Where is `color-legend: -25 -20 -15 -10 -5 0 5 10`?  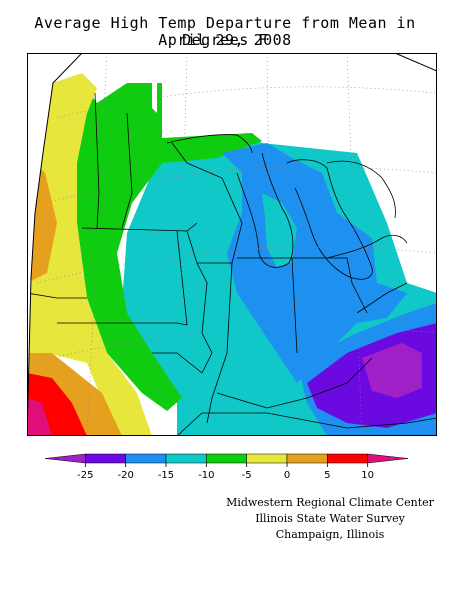 color-legend: -25 -20 -15 -10 -5 0 5 10 is located at coordinates (226, 467).